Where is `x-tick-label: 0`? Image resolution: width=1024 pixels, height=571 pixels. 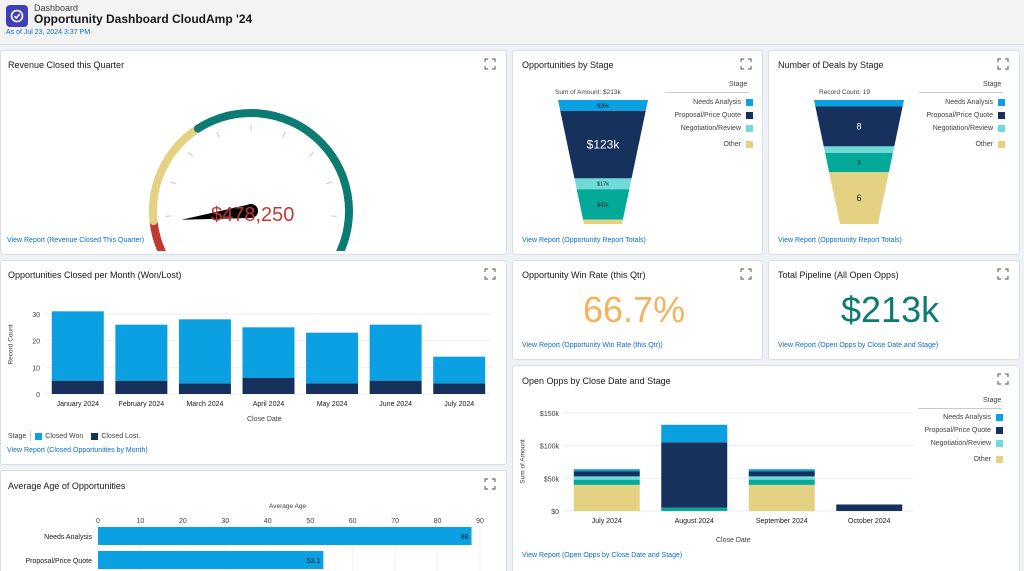
x-tick-label: 0 is located at coordinates (98, 521).